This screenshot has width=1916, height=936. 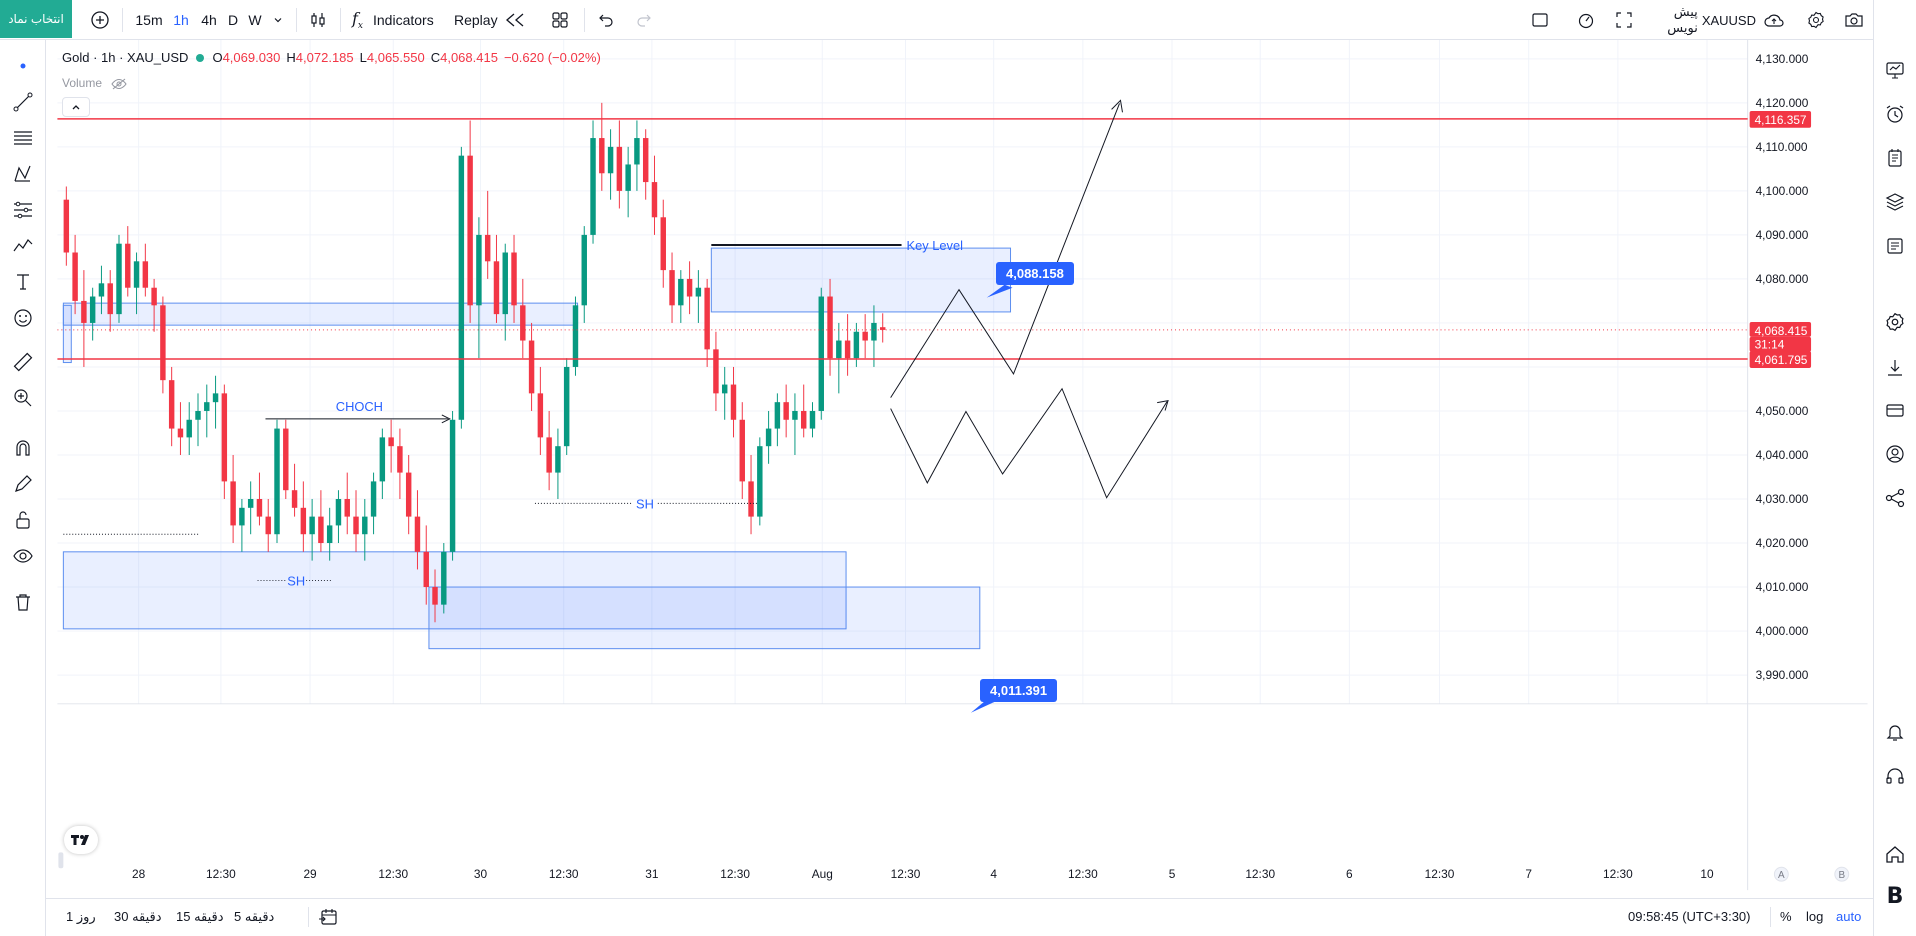 What do you see at coordinates (138, 916) in the screenshot?
I see `range-30m: 30 دقیقه` at bounding box center [138, 916].